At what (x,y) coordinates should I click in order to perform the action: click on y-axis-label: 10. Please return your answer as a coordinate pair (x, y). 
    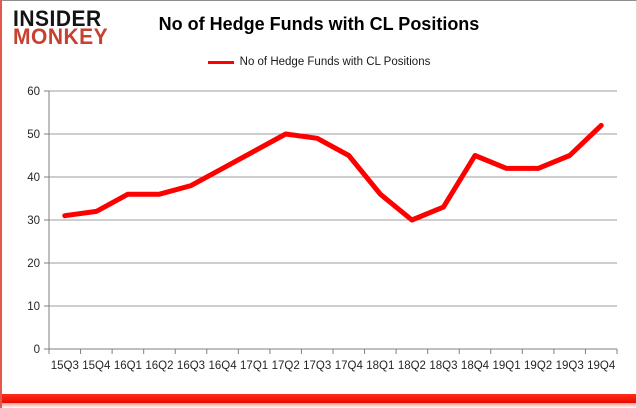
    Looking at the image, I should click on (33, 307).